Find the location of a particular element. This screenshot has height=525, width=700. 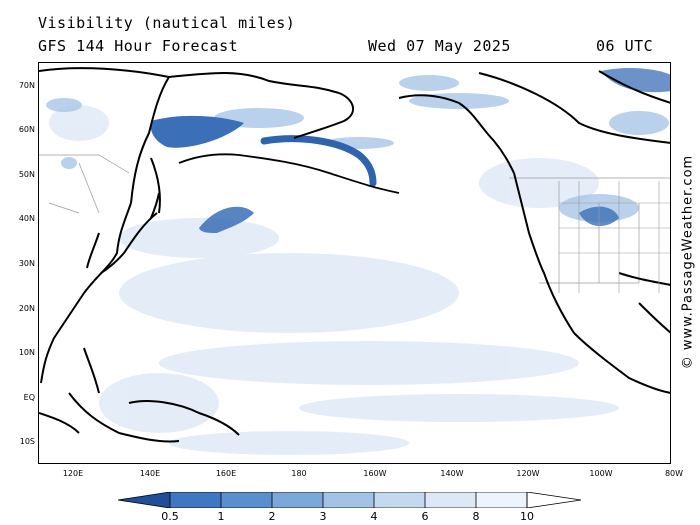

lon-label-160w: 160W is located at coordinates (375, 473).